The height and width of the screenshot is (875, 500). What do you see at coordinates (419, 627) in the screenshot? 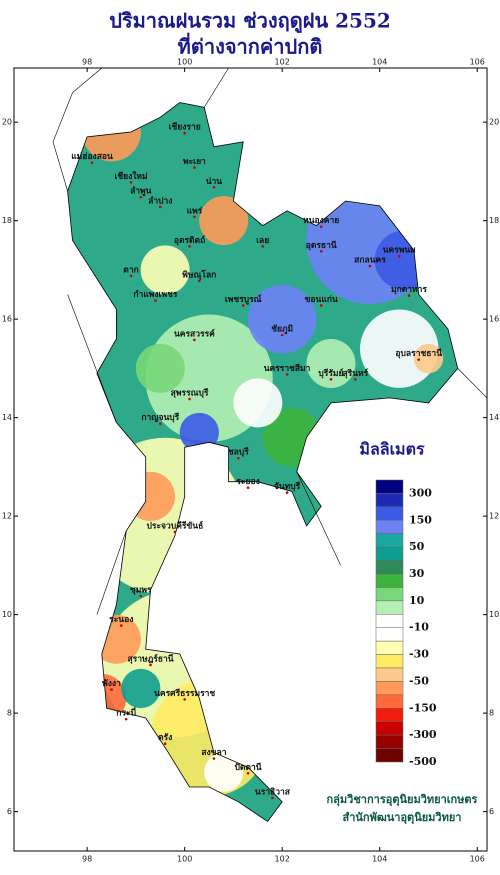
I see `legend-label: -10` at bounding box center [419, 627].